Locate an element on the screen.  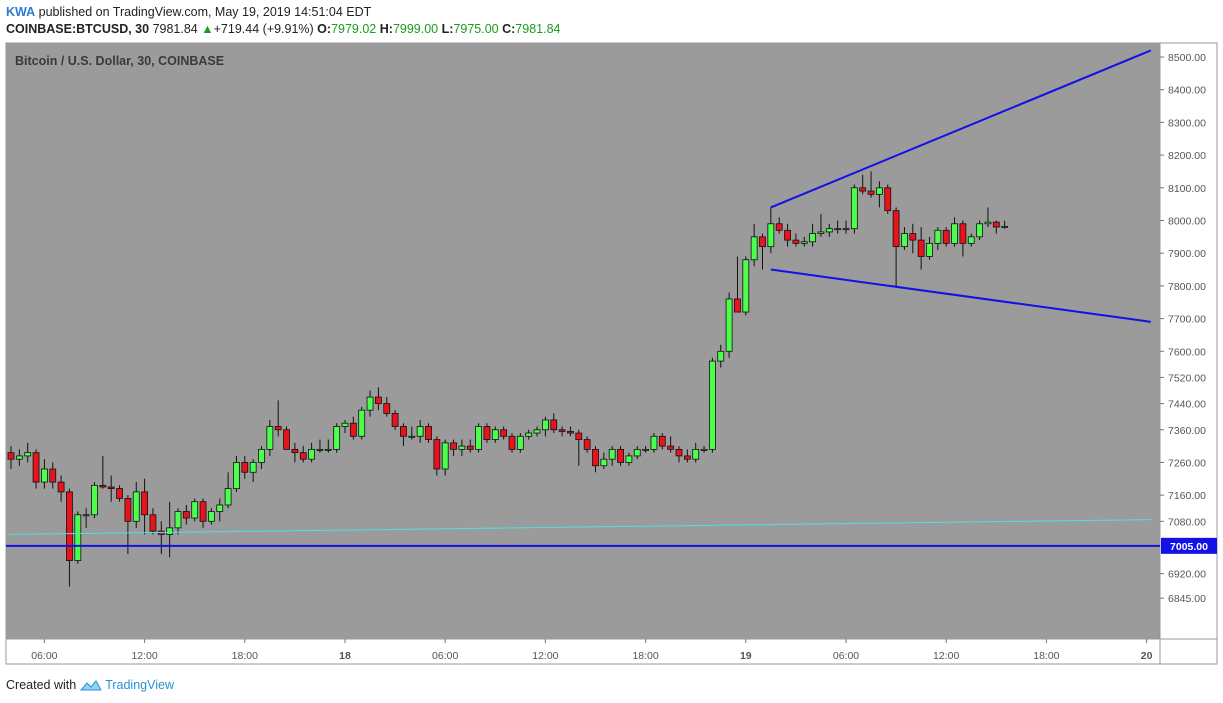
channel-lower-line is located at coordinates (960, 295).